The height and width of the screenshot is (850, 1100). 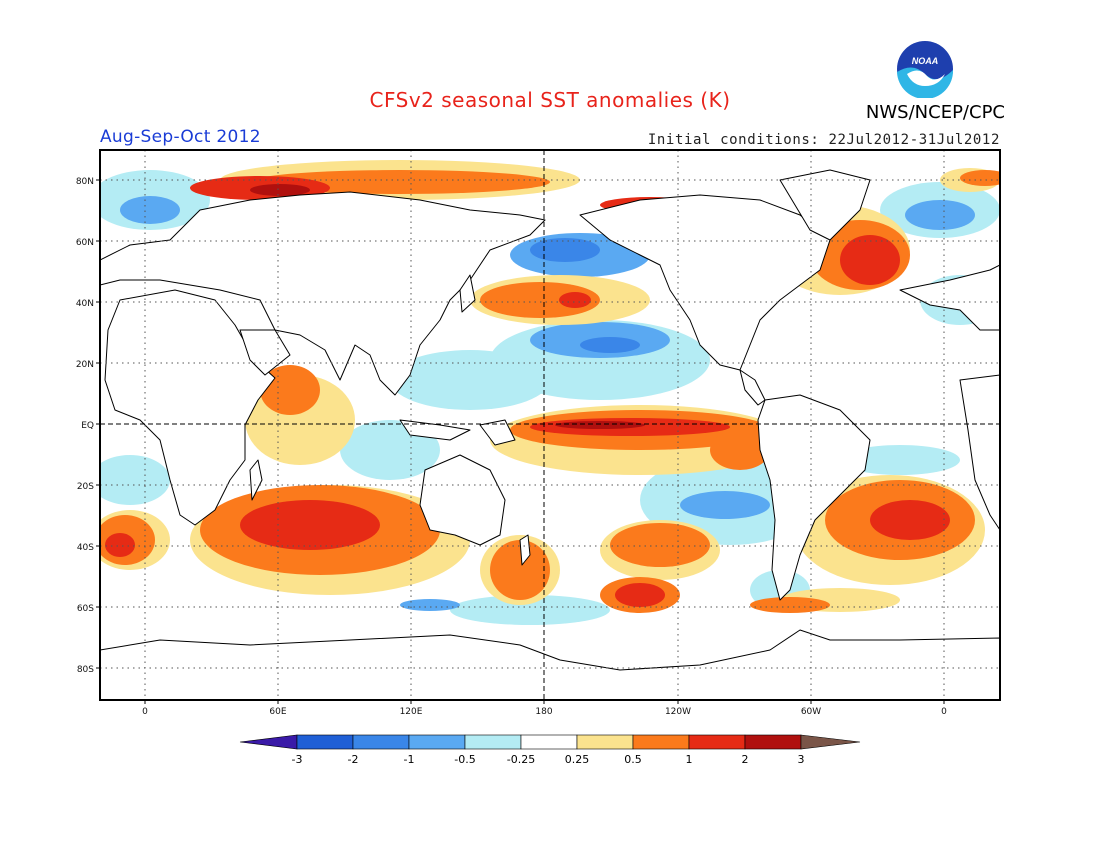 I want to click on colorbar-label: -3, so click(x=297, y=759).